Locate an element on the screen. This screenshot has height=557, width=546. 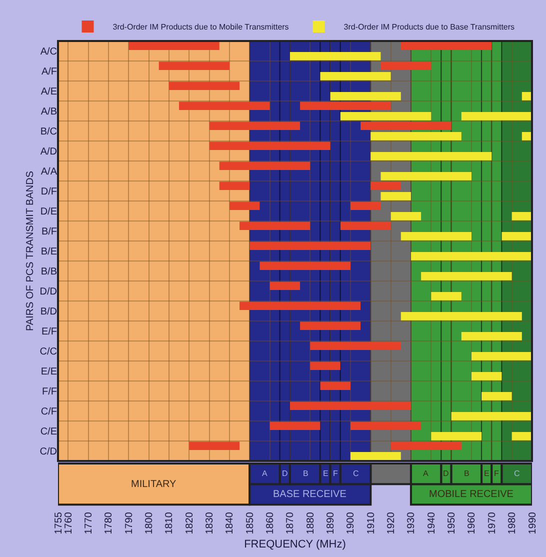
x-tick-label: 1840 is located at coordinates (230, 523).